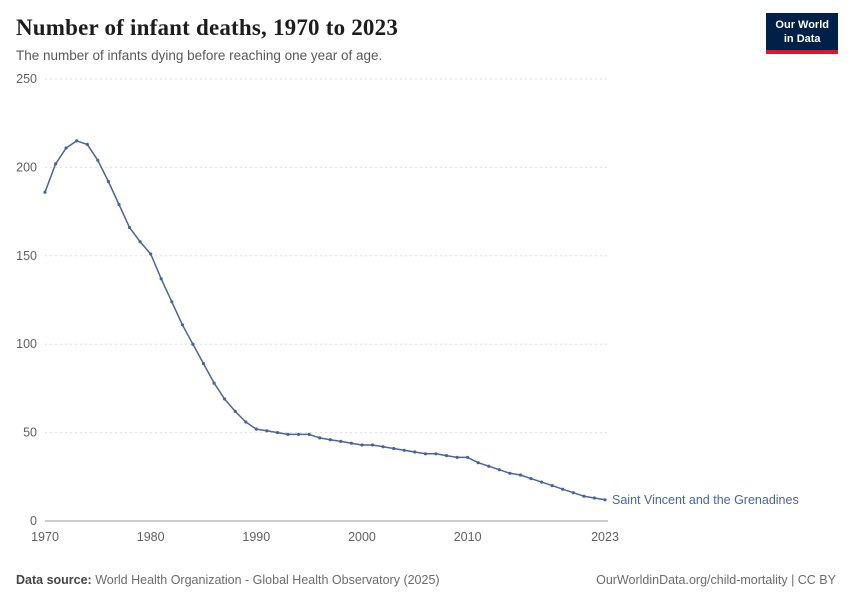 This screenshot has width=850, height=600. Describe the element at coordinates (26, 256) in the screenshot. I see `y-axis-tick-label: 150` at that location.